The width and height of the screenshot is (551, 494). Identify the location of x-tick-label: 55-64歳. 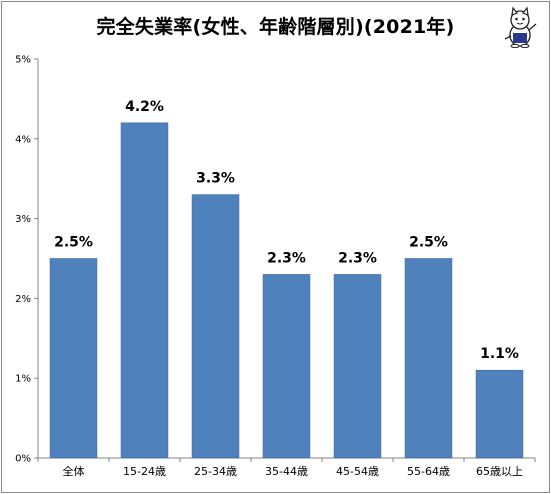
(428, 471).